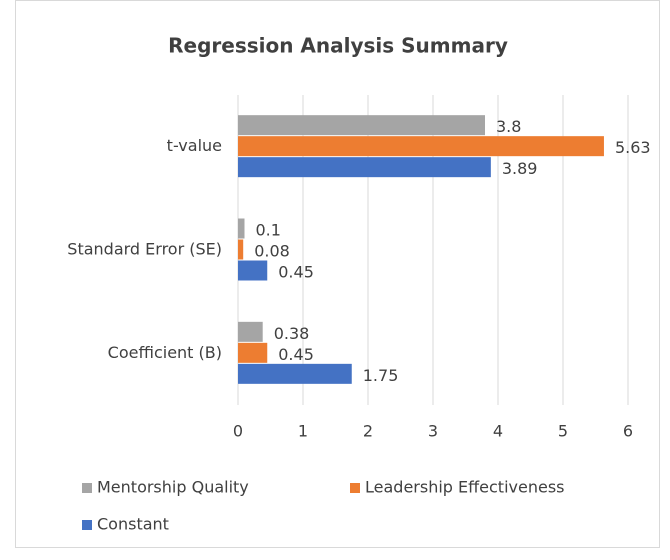 The height and width of the screenshot is (560, 670). What do you see at coordinates (338, 46) in the screenshot?
I see `chart-title: Regression Analysis Summary` at bounding box center [338, 46].